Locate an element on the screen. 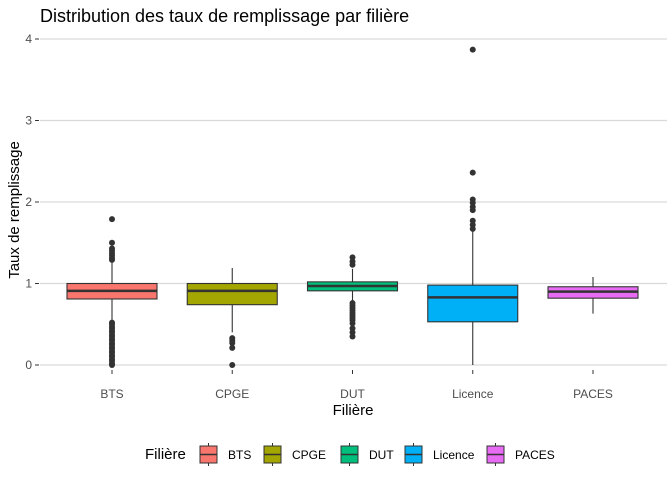 This screenshot has height=480, width=672. x-tick-label: PACES is located at coordinates (593, 394).